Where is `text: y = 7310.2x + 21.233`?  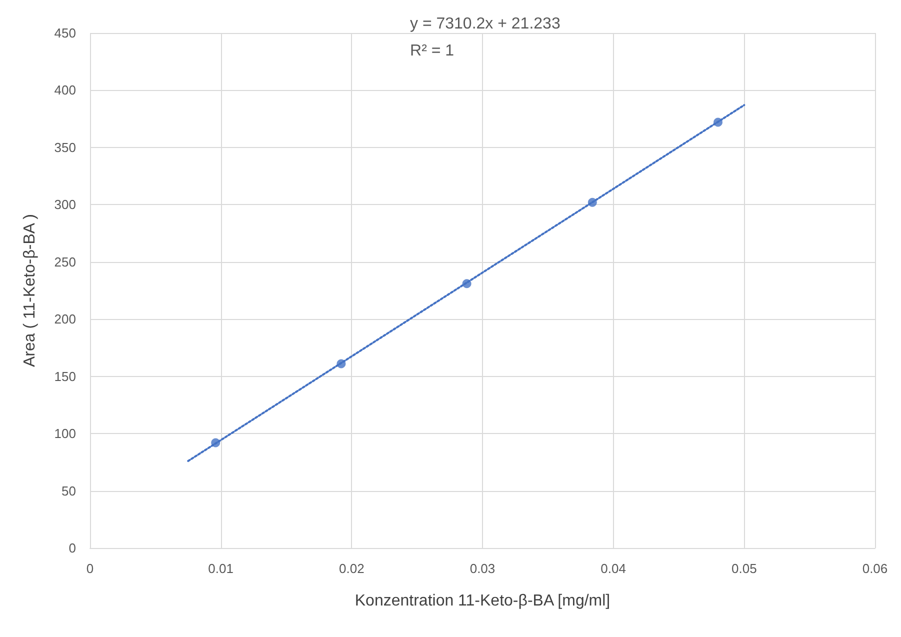 text: y = 7310.2x + 21.233 is located at coordinates (485, 24).